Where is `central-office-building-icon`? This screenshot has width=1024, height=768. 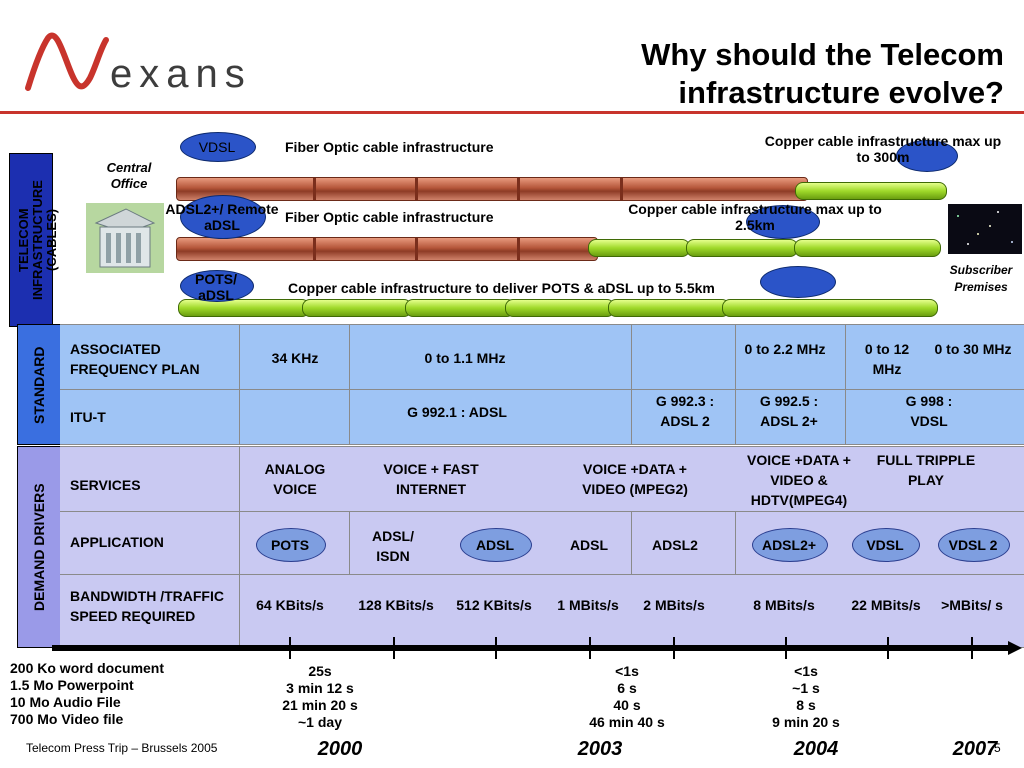
central-office-building-icon is located at coordinates (125, 238).